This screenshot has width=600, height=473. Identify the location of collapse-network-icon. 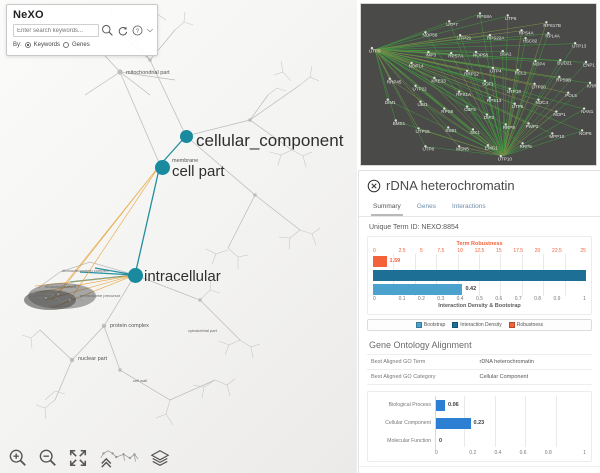
(119, 458).